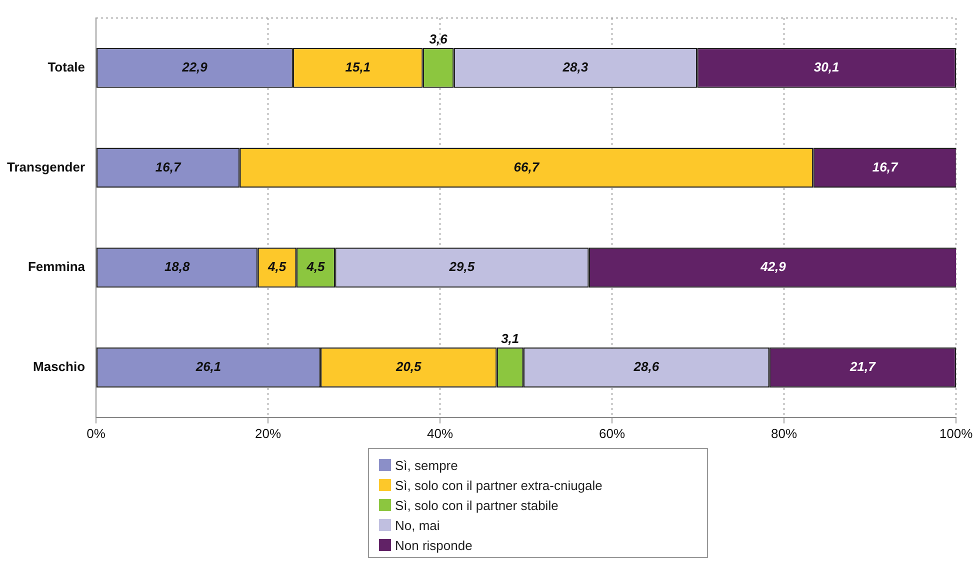 The height and width of the screenshot is (583, 978). What do you see at coordinates (827, 67) in the screenshot?
I see `data-label: 30,1` at bounding box center [827, 67].